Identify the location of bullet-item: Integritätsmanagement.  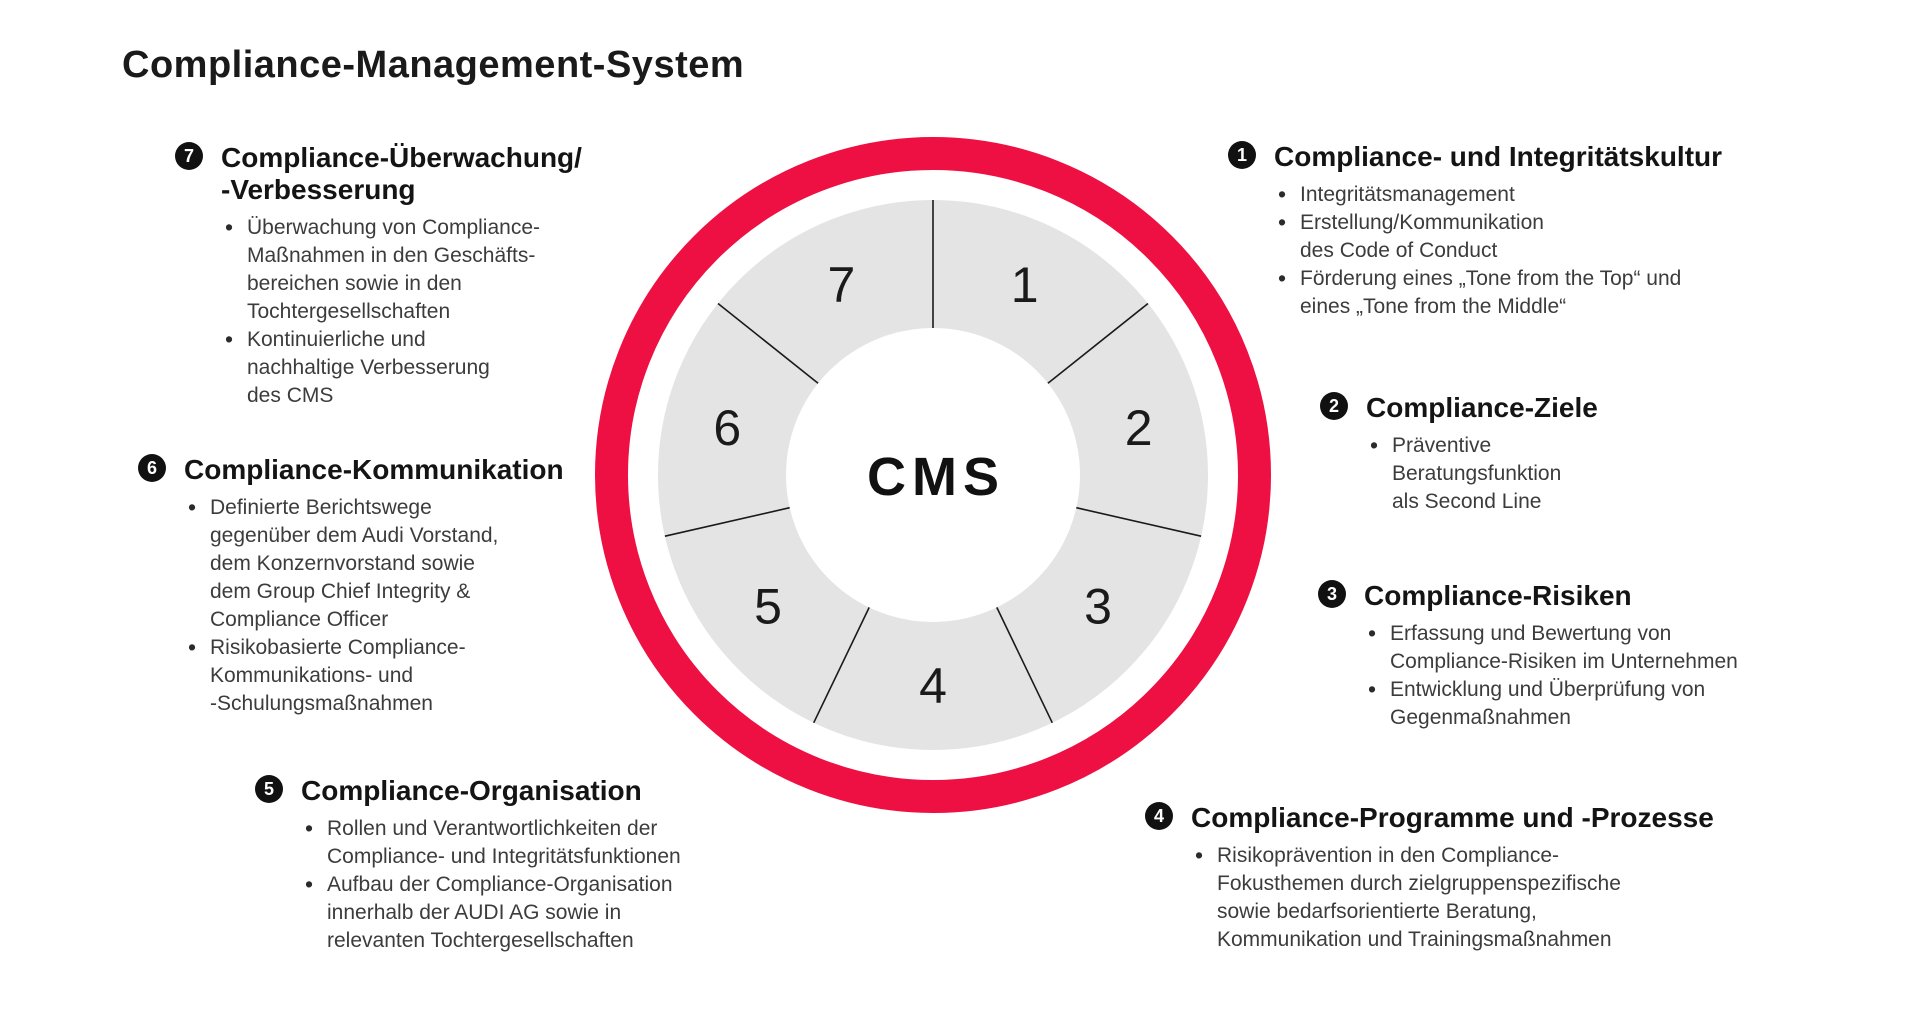
(1498, 194).